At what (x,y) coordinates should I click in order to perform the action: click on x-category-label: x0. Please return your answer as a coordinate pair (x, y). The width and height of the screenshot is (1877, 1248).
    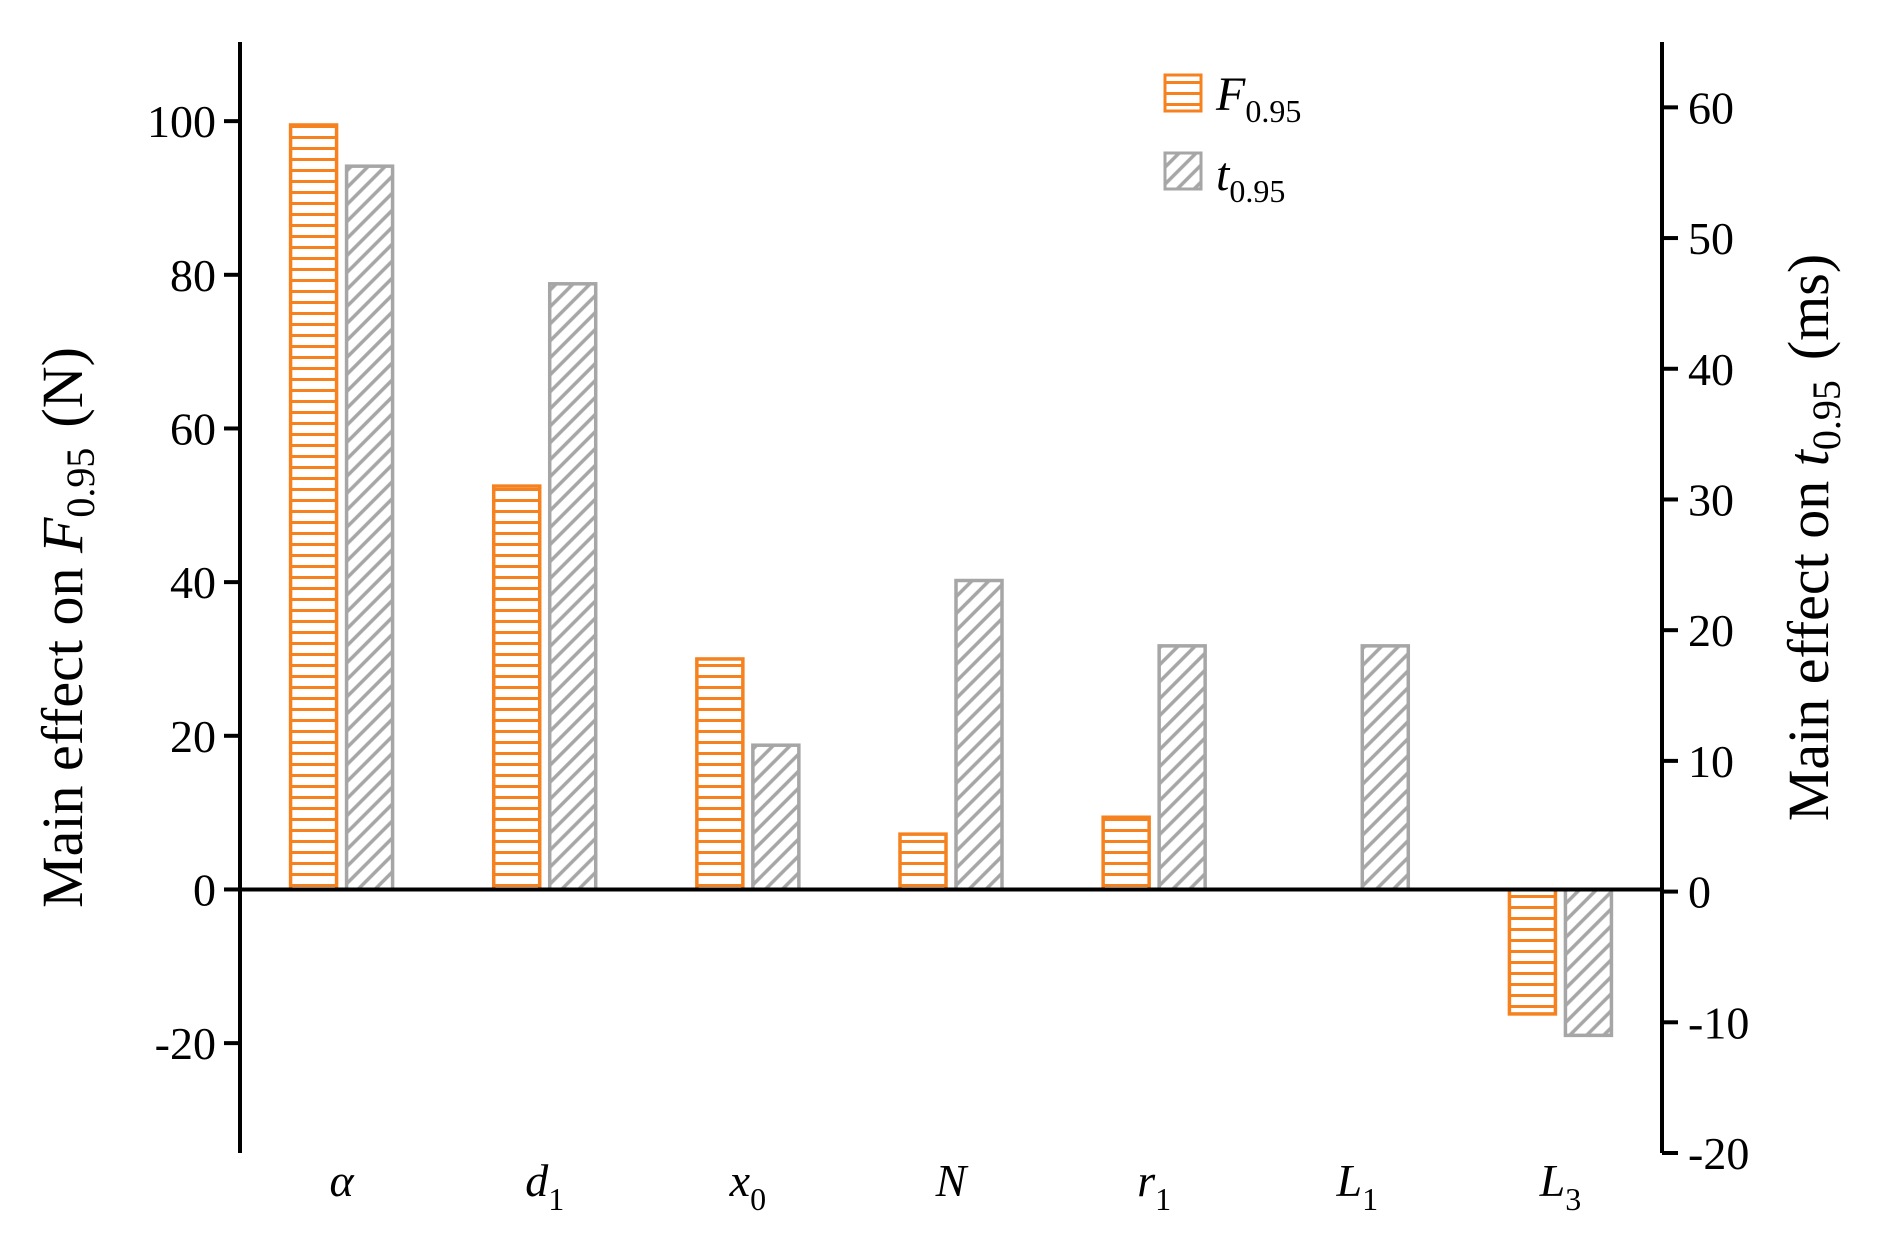
    Looking at the image, I should click on (747, 1186).